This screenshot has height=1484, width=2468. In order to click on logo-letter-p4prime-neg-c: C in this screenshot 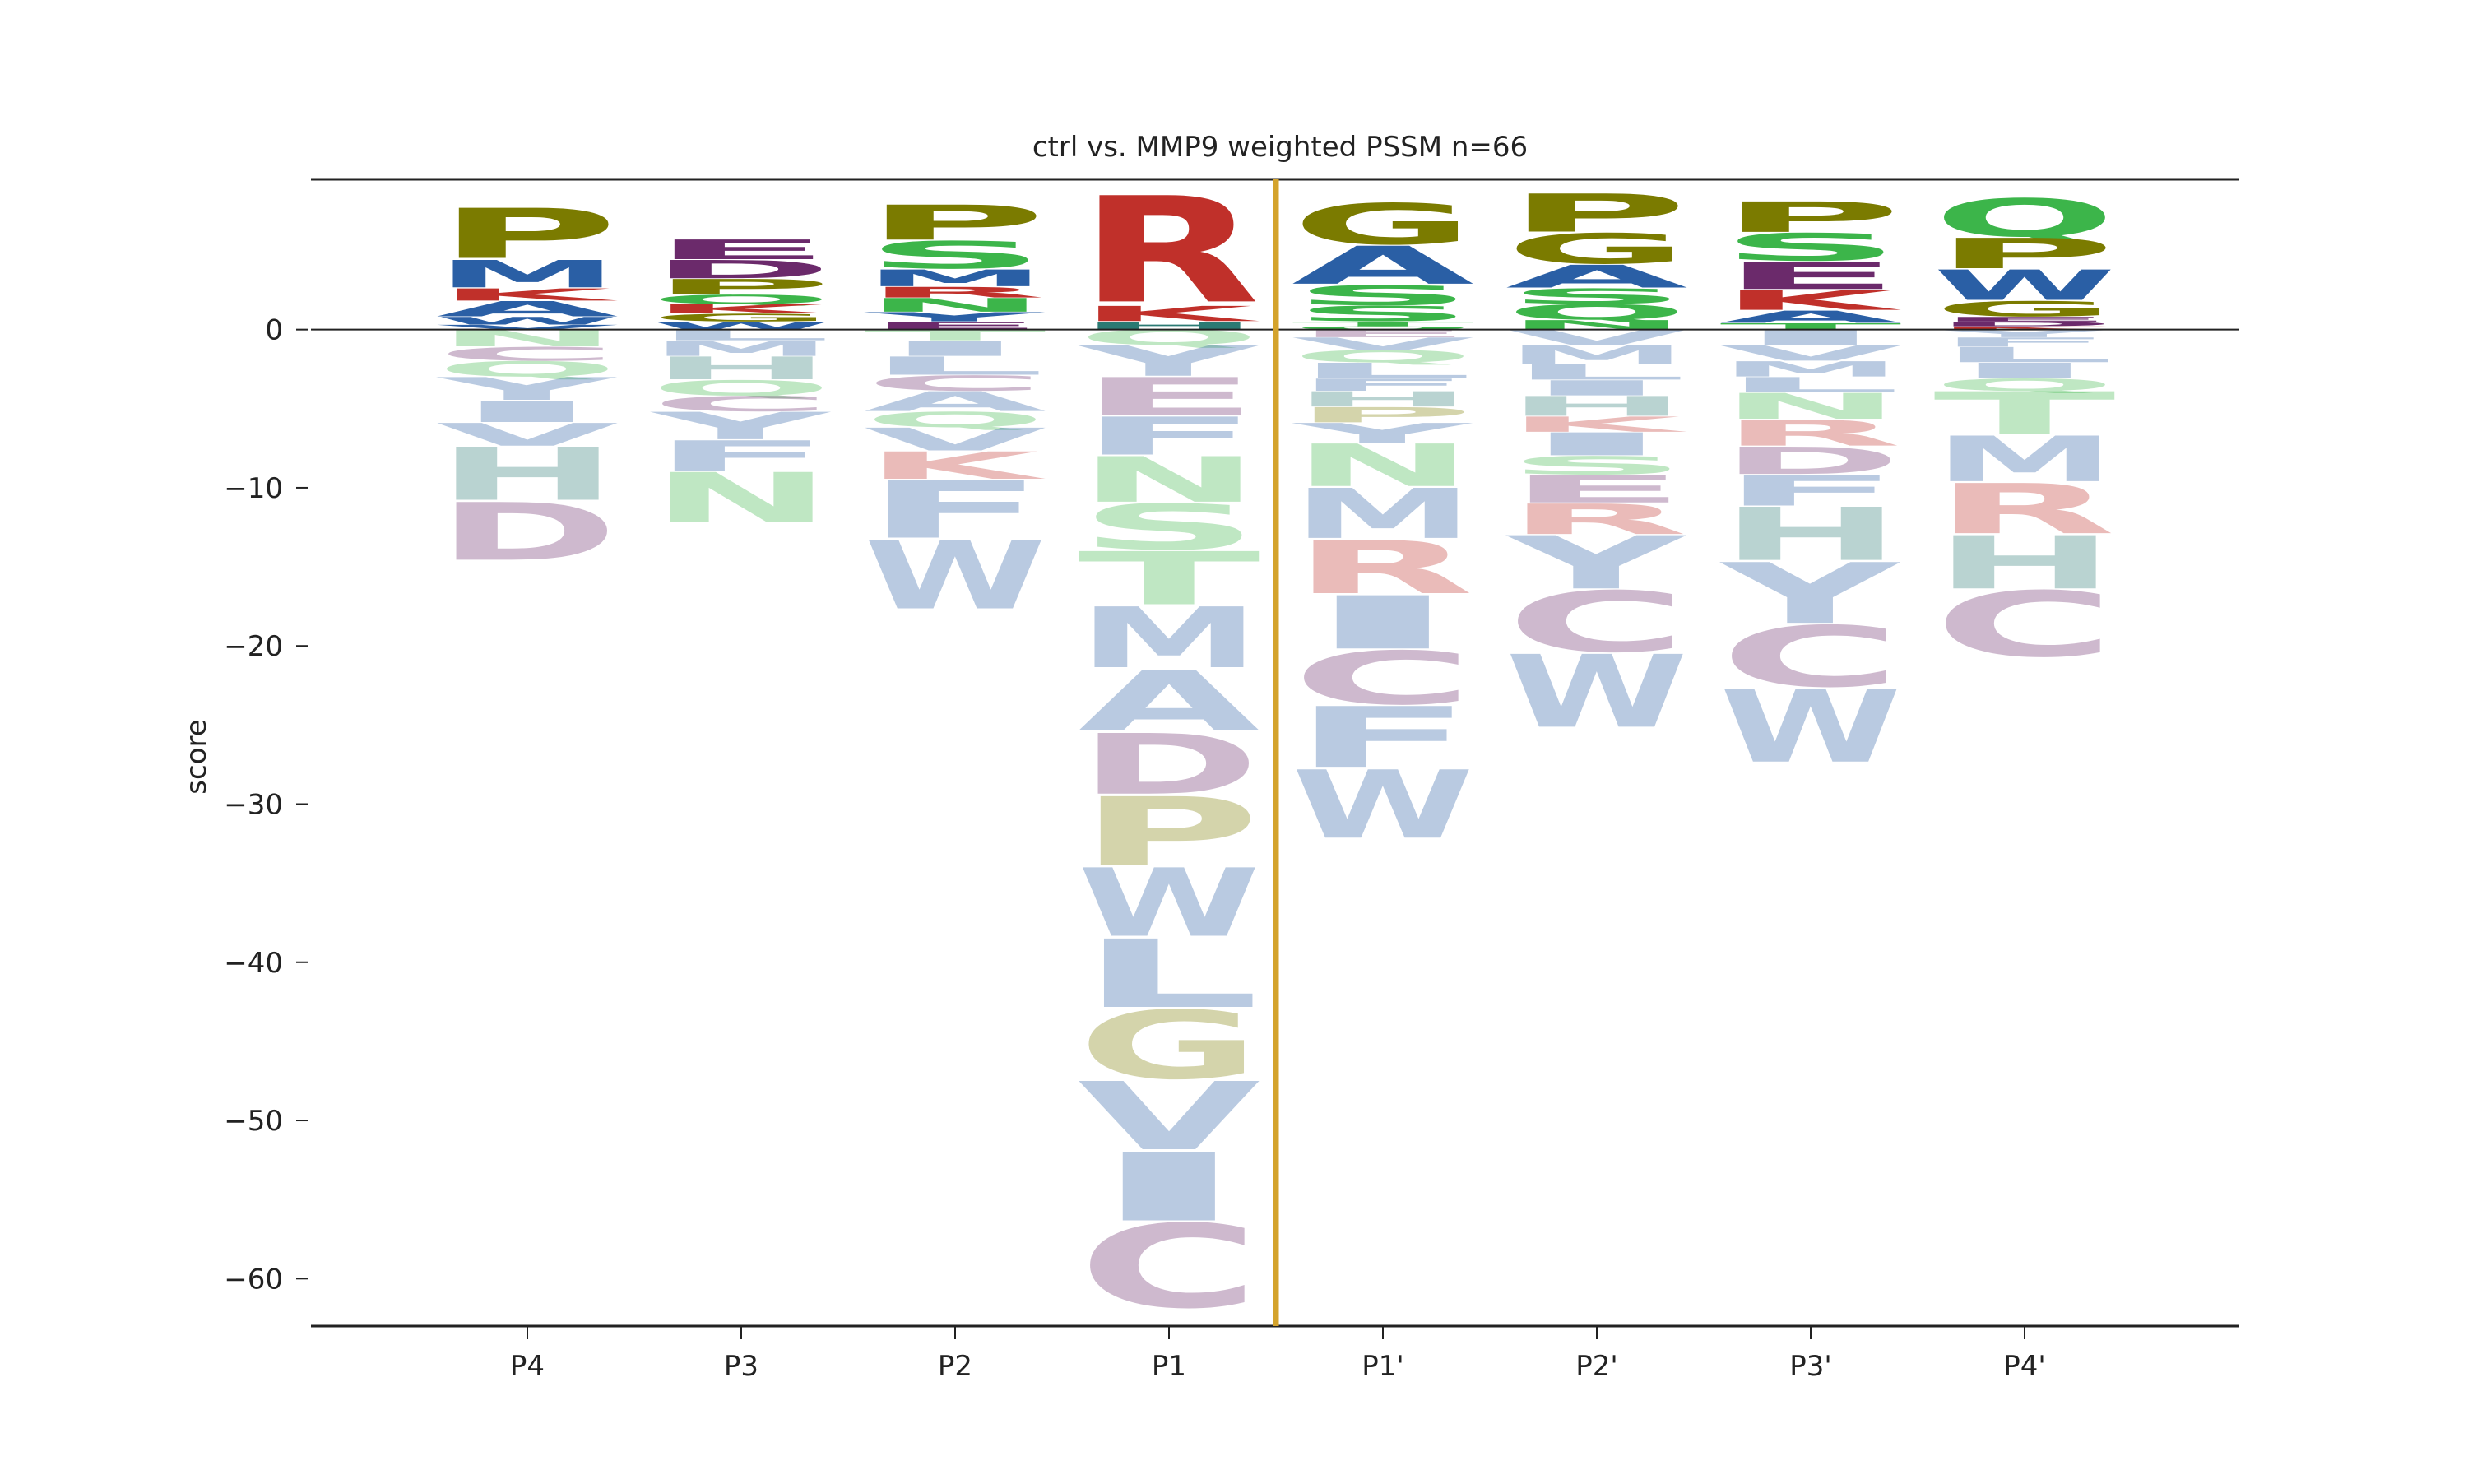, I will do `click(2024, 625)`.